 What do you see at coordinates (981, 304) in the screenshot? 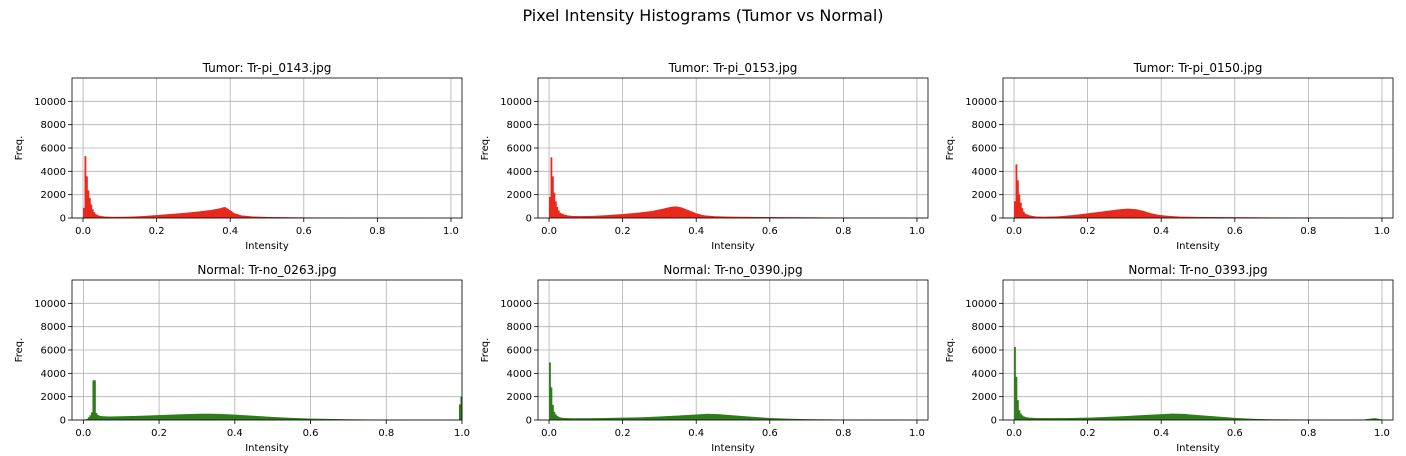
I see `y-tick-label: 10000` at bounding box center [981, 304].